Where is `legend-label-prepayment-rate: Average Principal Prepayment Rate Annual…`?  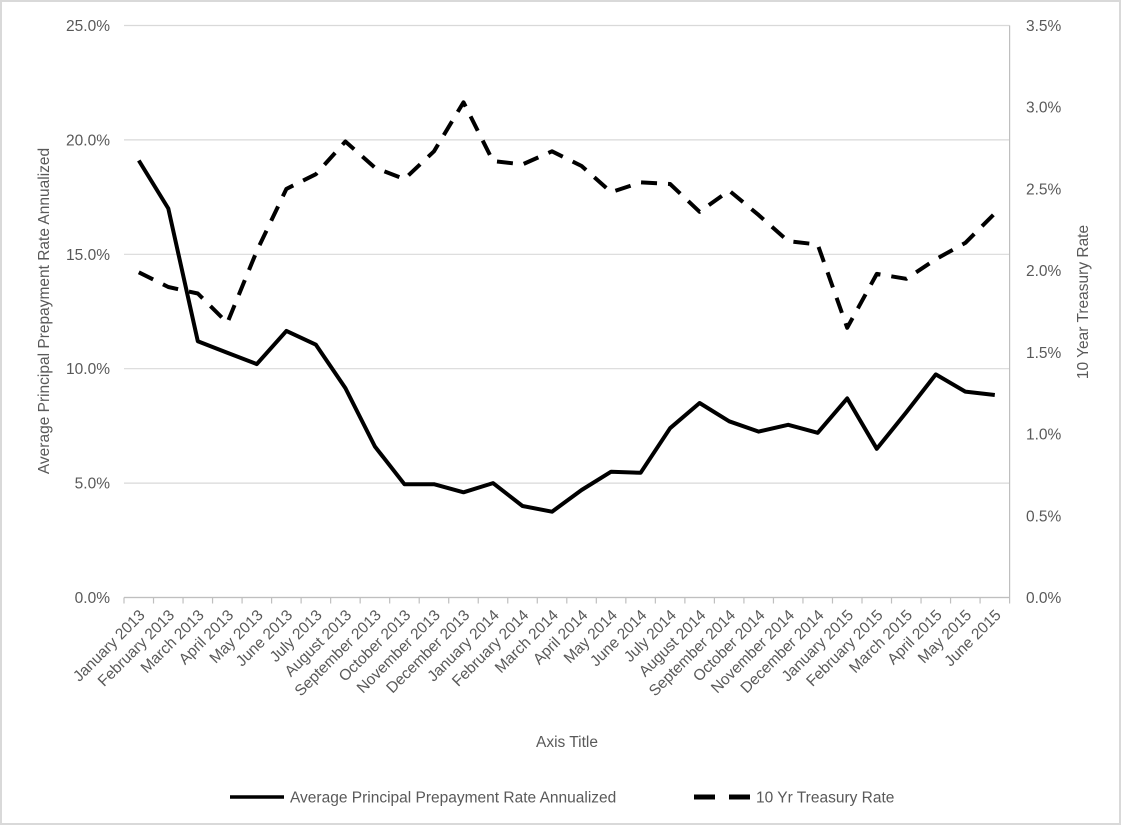 legend-label-prepayment-rate: Average Principal Prepayment Rate Annual… is located at coordinates (453, 798).